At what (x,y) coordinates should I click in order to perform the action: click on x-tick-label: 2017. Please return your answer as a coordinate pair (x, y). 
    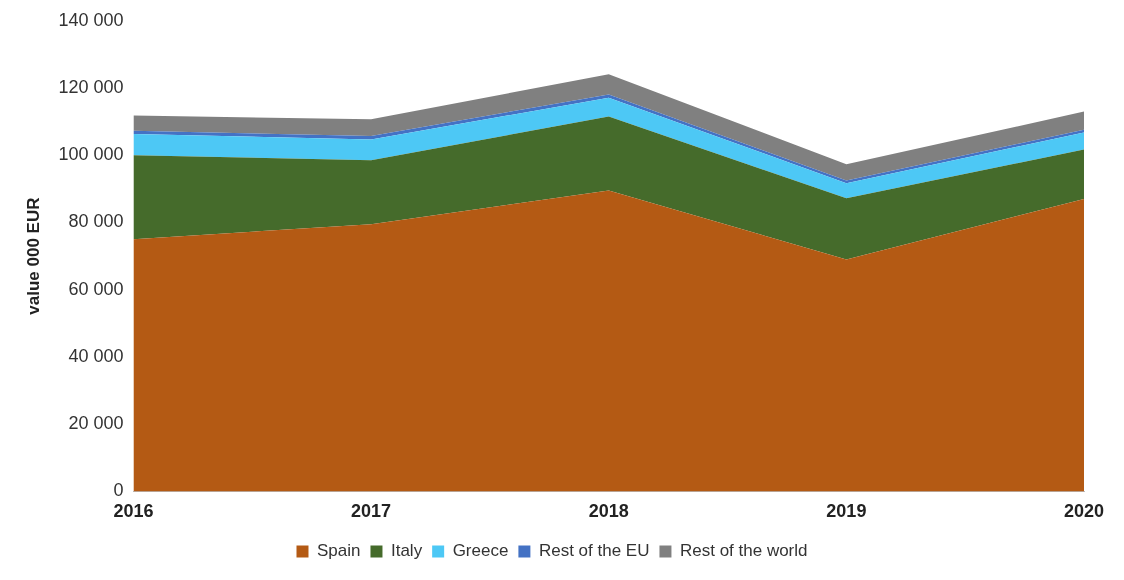
    Looking at the image, I should click on (371, 511).